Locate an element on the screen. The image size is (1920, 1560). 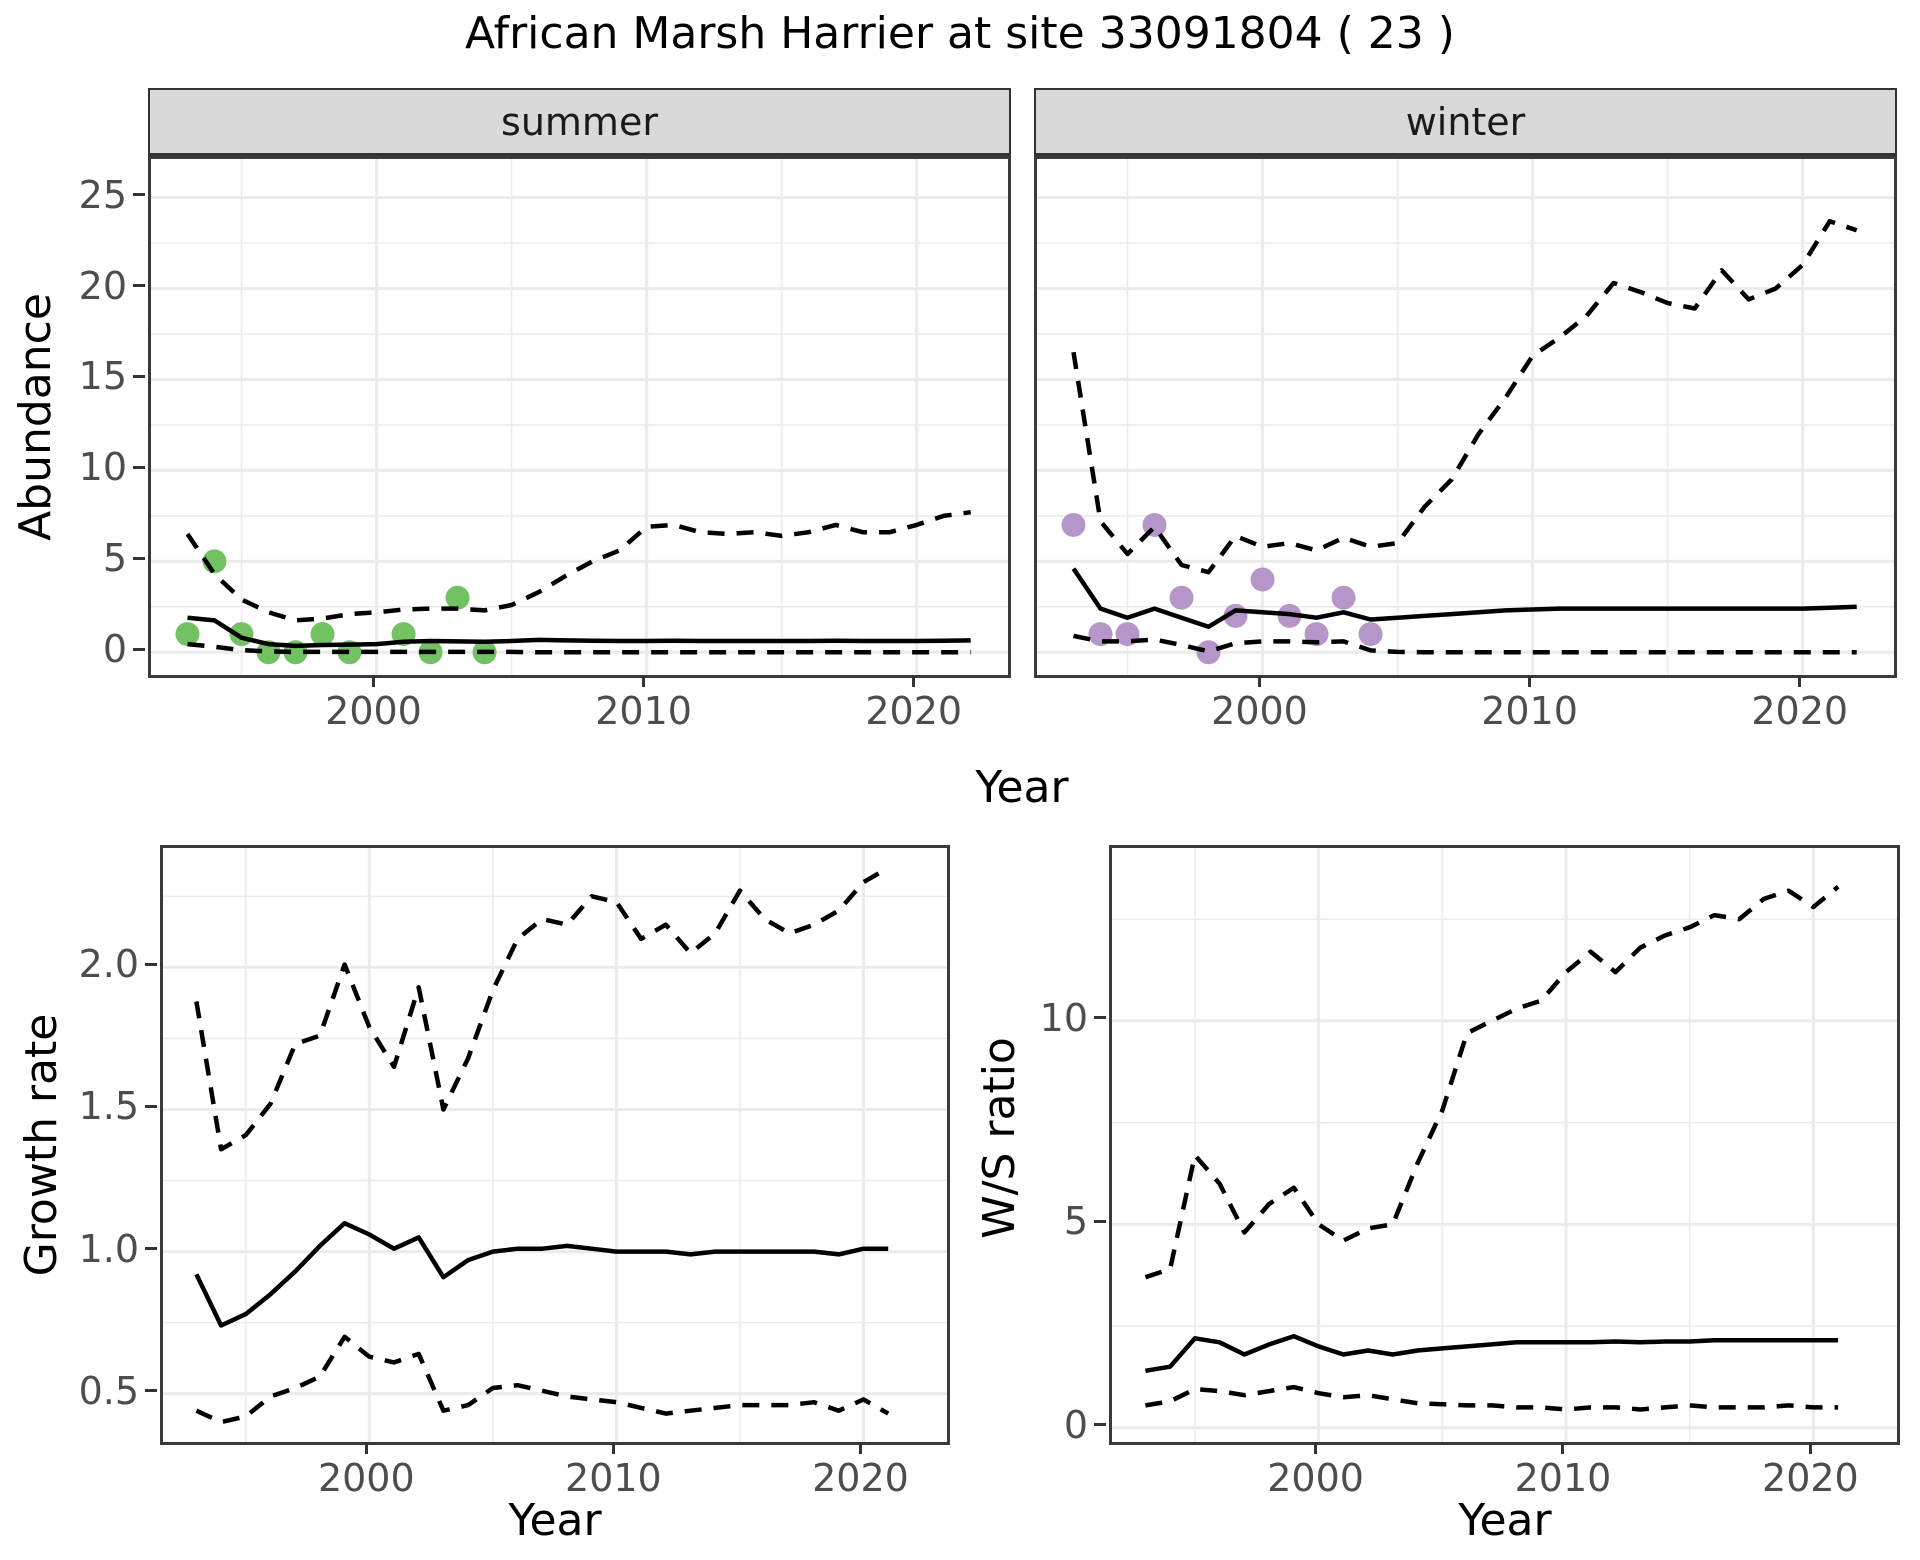
abundance-winter-plot is located at coordinates (1465, 417).